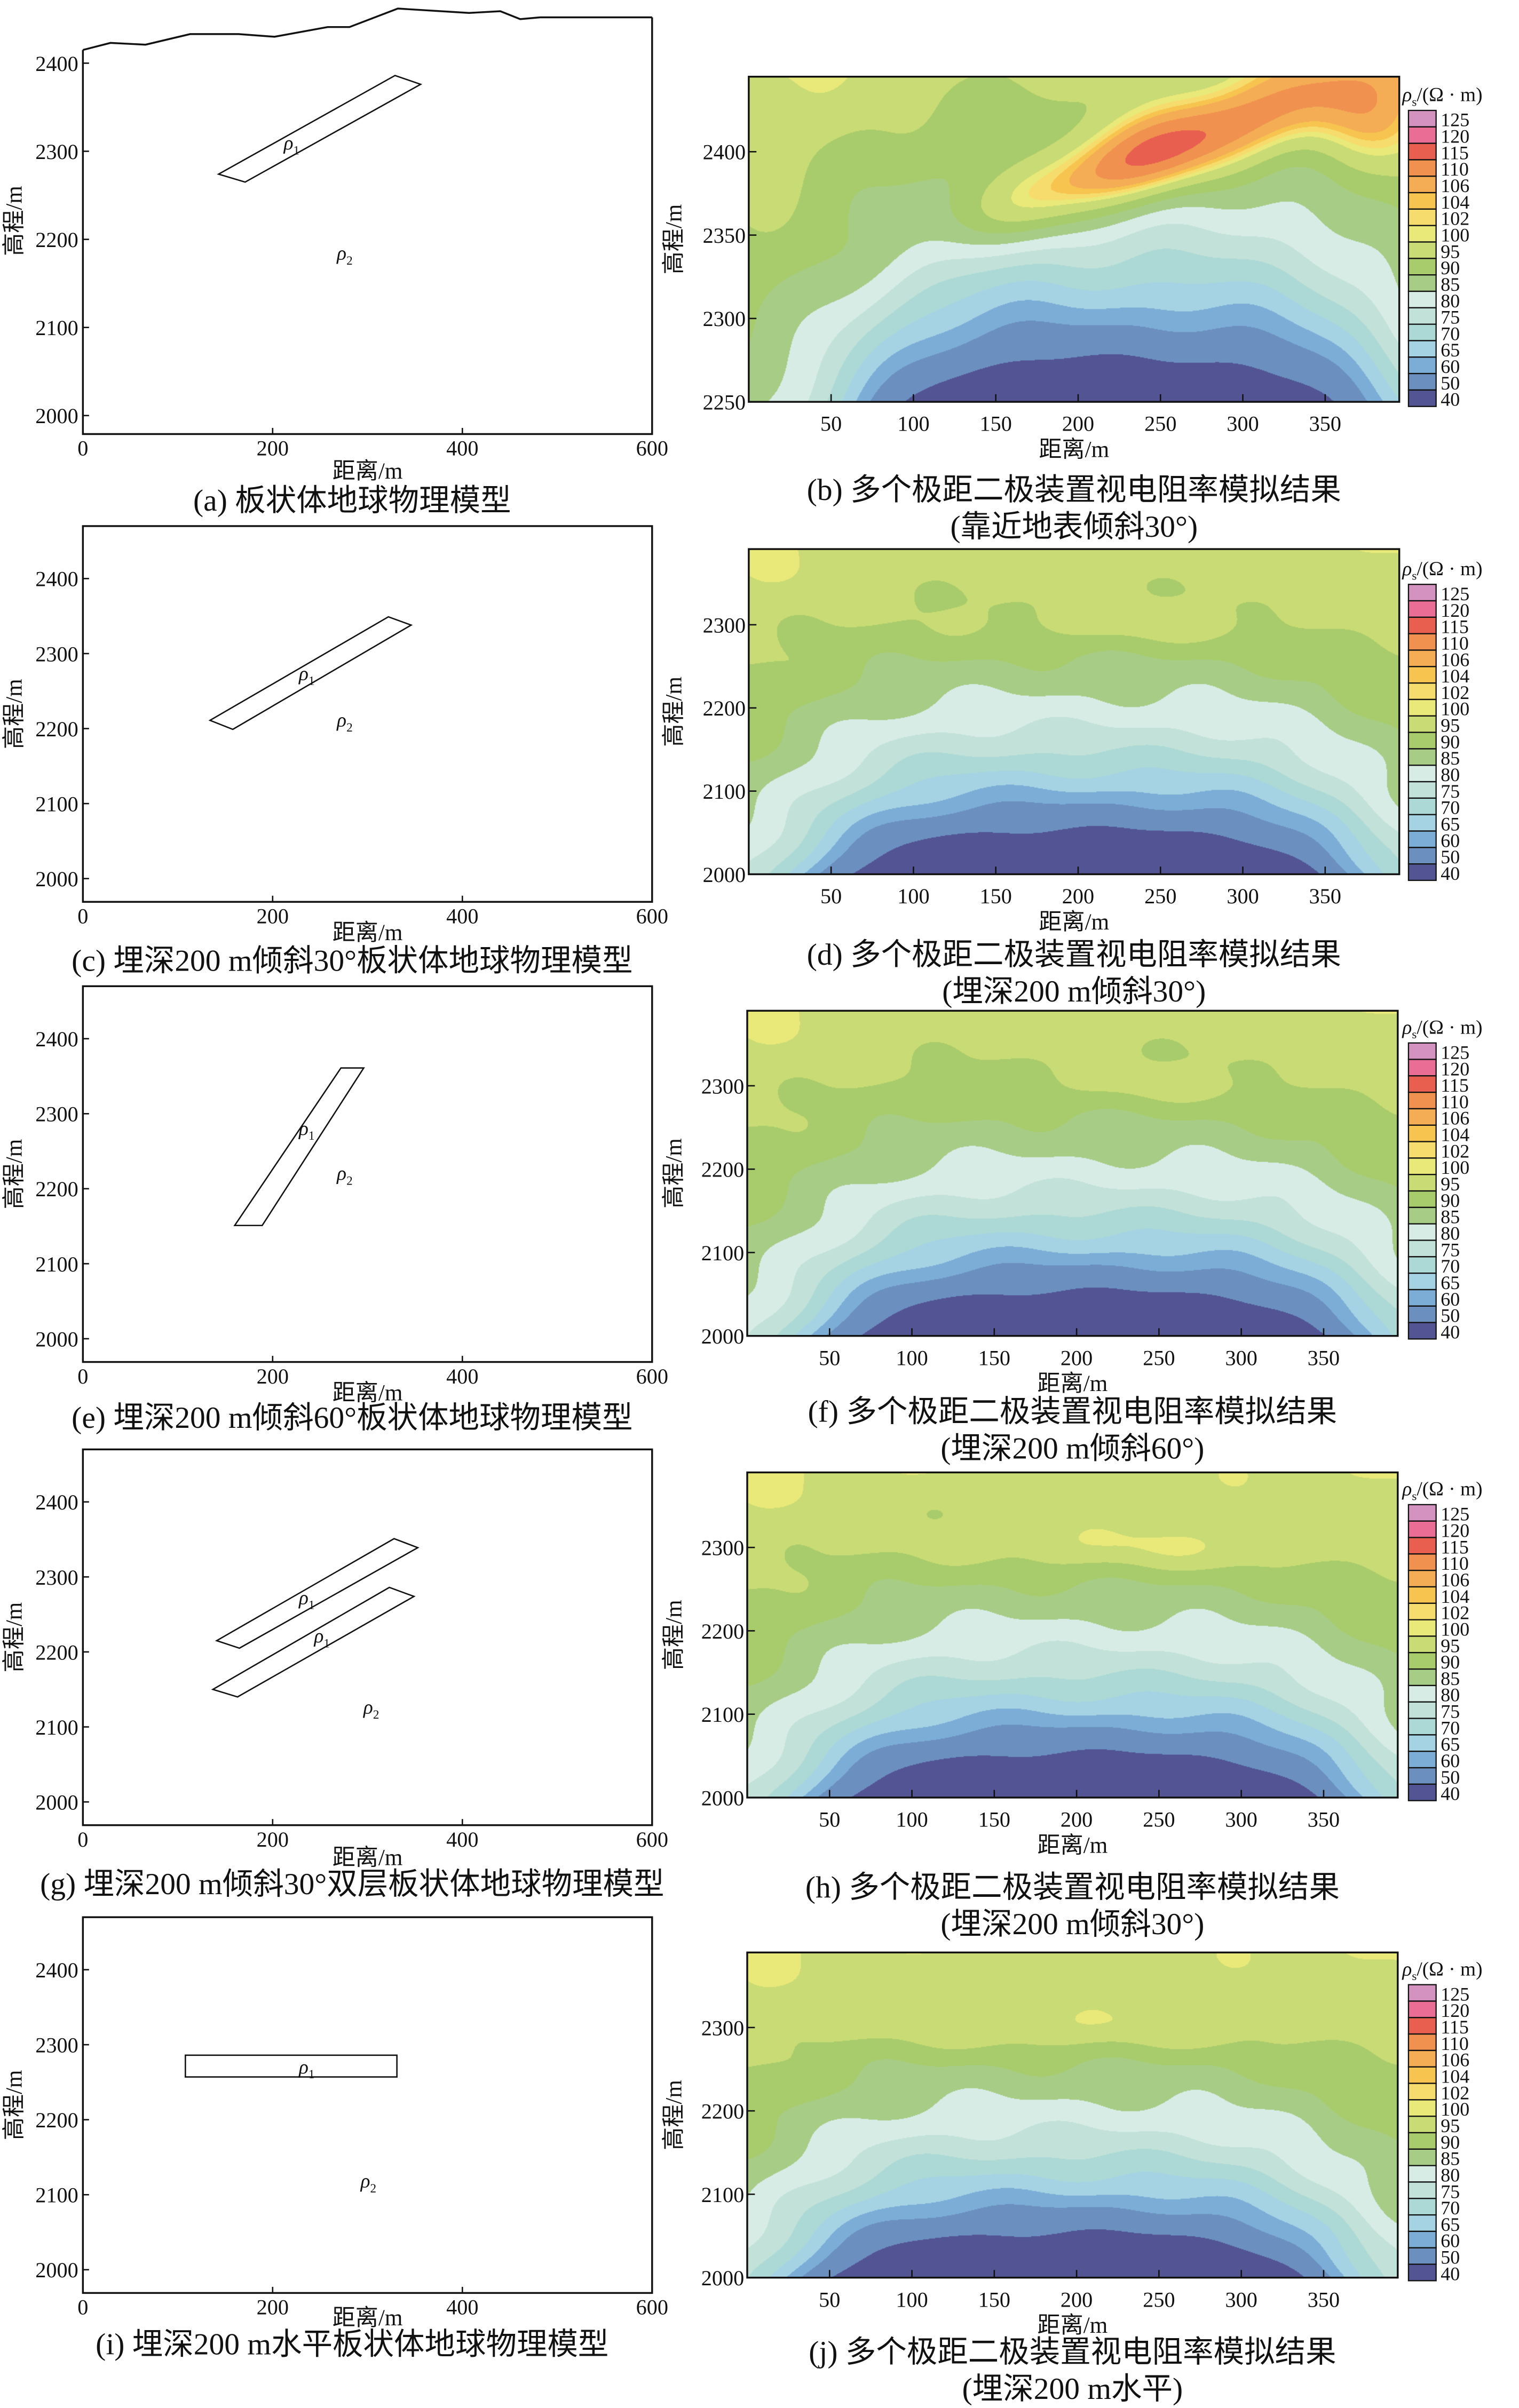 This screenshot has width=1519, height=2408. What do you see at coordinates (1450, 1027) in the screenshot?
I see `unit-label: /(Ω · m)` at bounding box center [1450, 1027].